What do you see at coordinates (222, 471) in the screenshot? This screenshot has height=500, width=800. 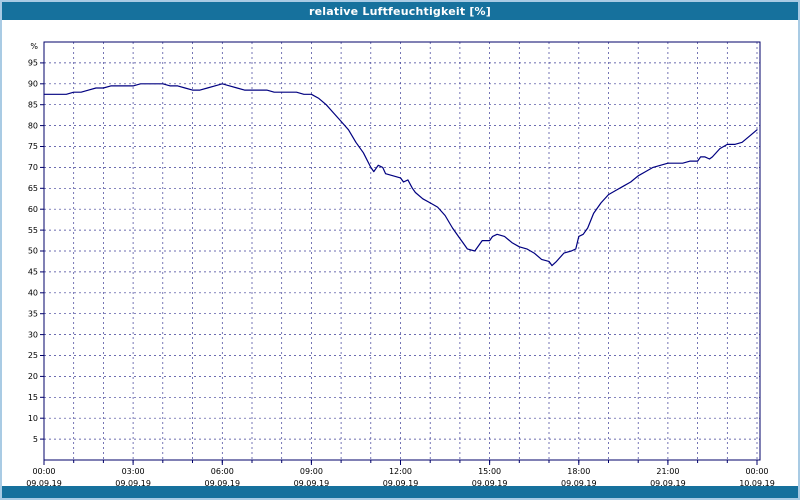 I see `svg-text: 06:00` at bounding box center [222, 471].